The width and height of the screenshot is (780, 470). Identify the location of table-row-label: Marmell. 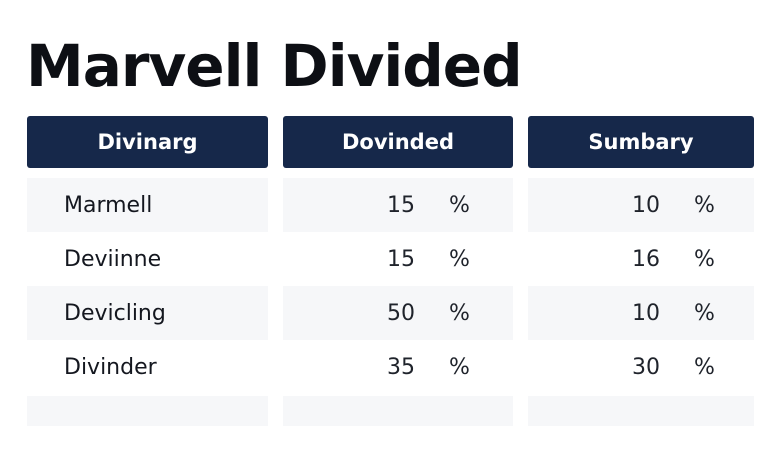
(147, 205).